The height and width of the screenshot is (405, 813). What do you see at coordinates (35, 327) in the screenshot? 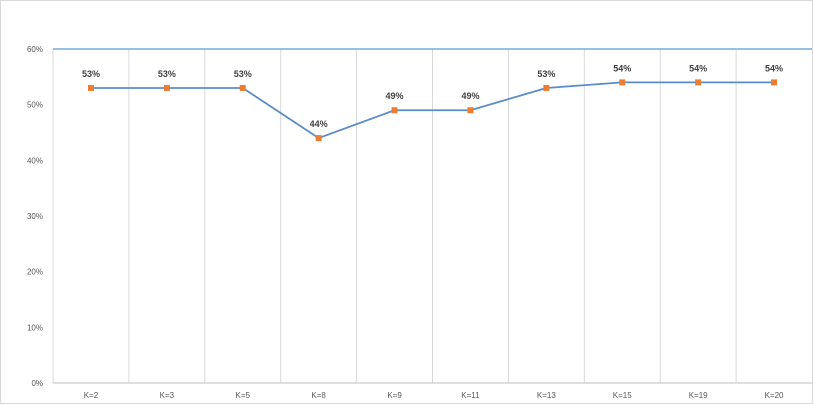
I see `y-tick-label: 10%` at bounding box center [35, 327].